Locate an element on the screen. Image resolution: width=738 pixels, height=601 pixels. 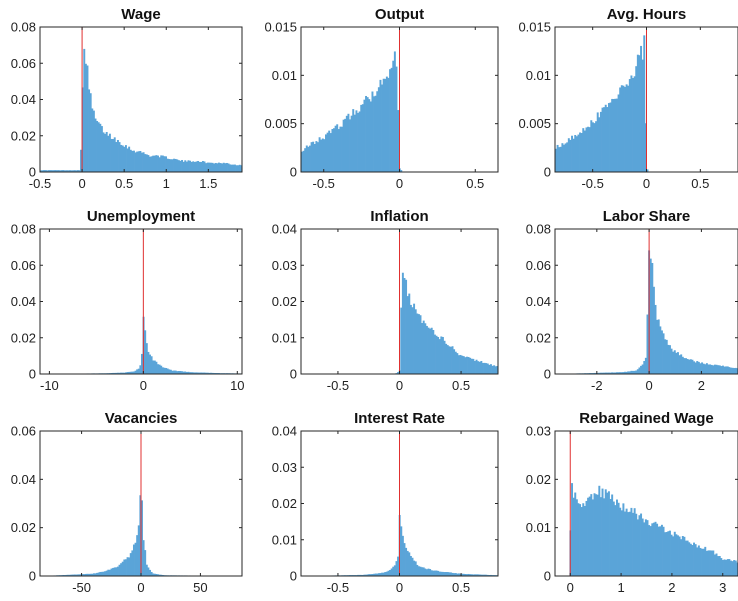
x-tick-label: -50 is located at coordinates (81, 587).